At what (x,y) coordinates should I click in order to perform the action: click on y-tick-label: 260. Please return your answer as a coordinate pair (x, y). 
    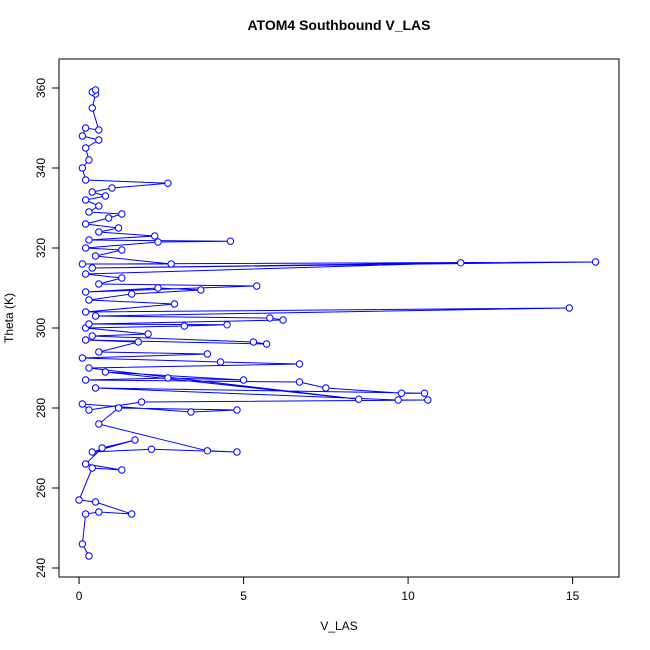
    Looking at the image, I should click on (41, 488).